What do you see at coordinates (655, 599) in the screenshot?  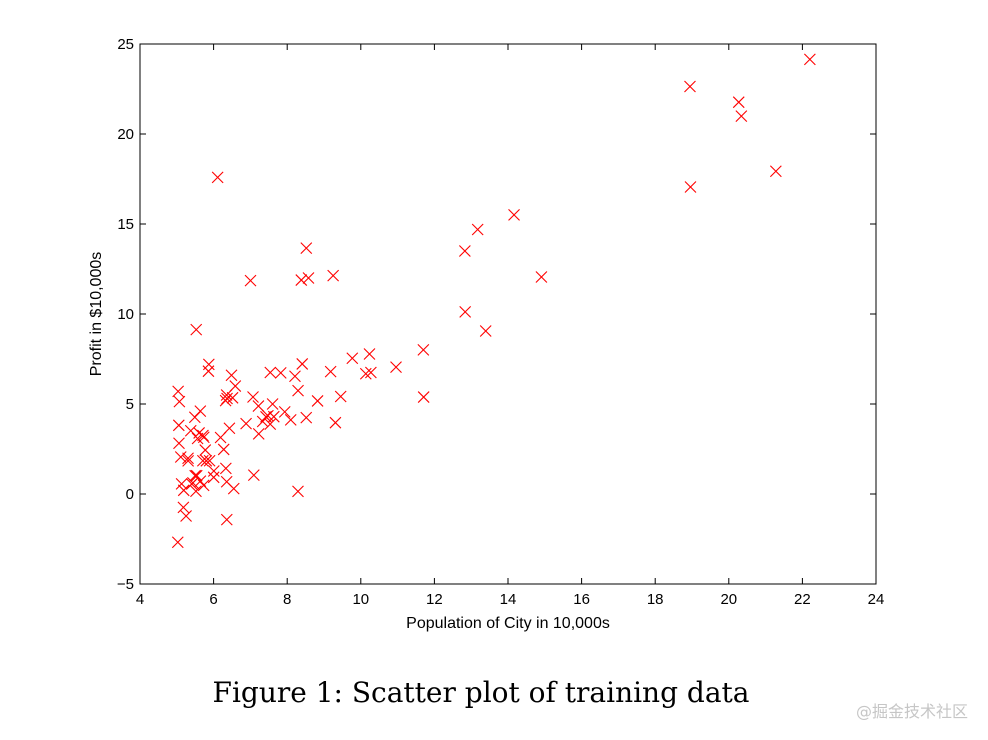 I see `x-tick-label: 18` at bounding box center [655, 599].